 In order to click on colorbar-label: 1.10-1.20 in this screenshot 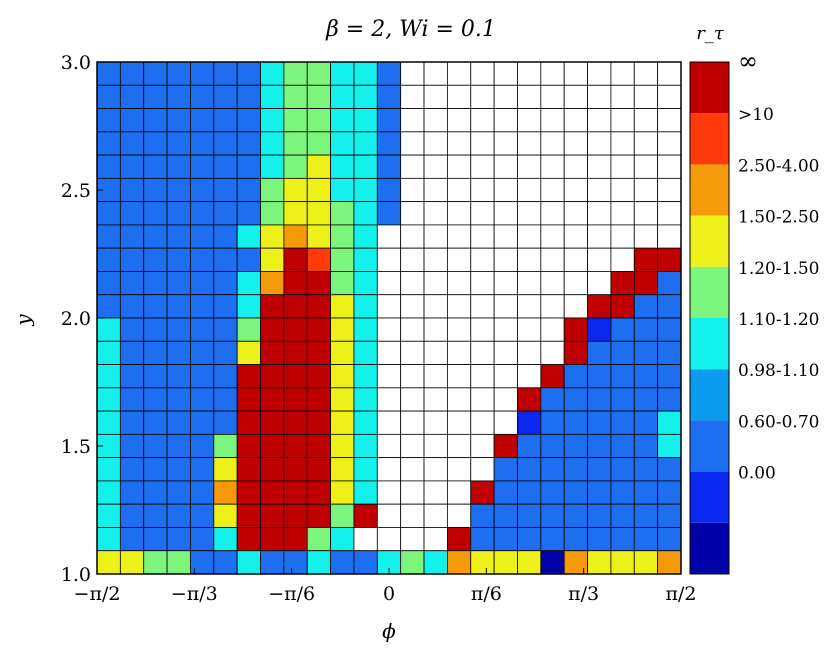, I will do `click(778, 320)`.